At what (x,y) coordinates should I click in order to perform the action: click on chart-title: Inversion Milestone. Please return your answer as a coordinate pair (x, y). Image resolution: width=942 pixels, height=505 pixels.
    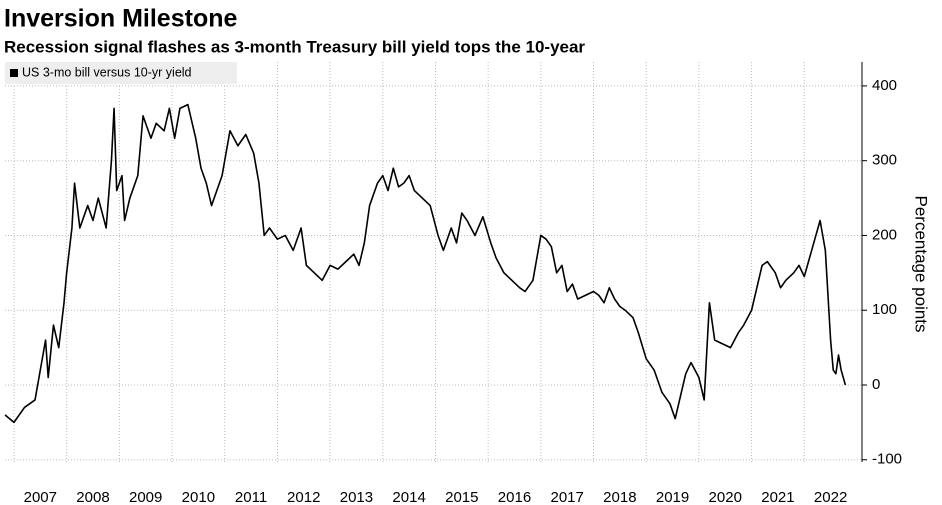
    Looking at the image, I should click on (120, 19).